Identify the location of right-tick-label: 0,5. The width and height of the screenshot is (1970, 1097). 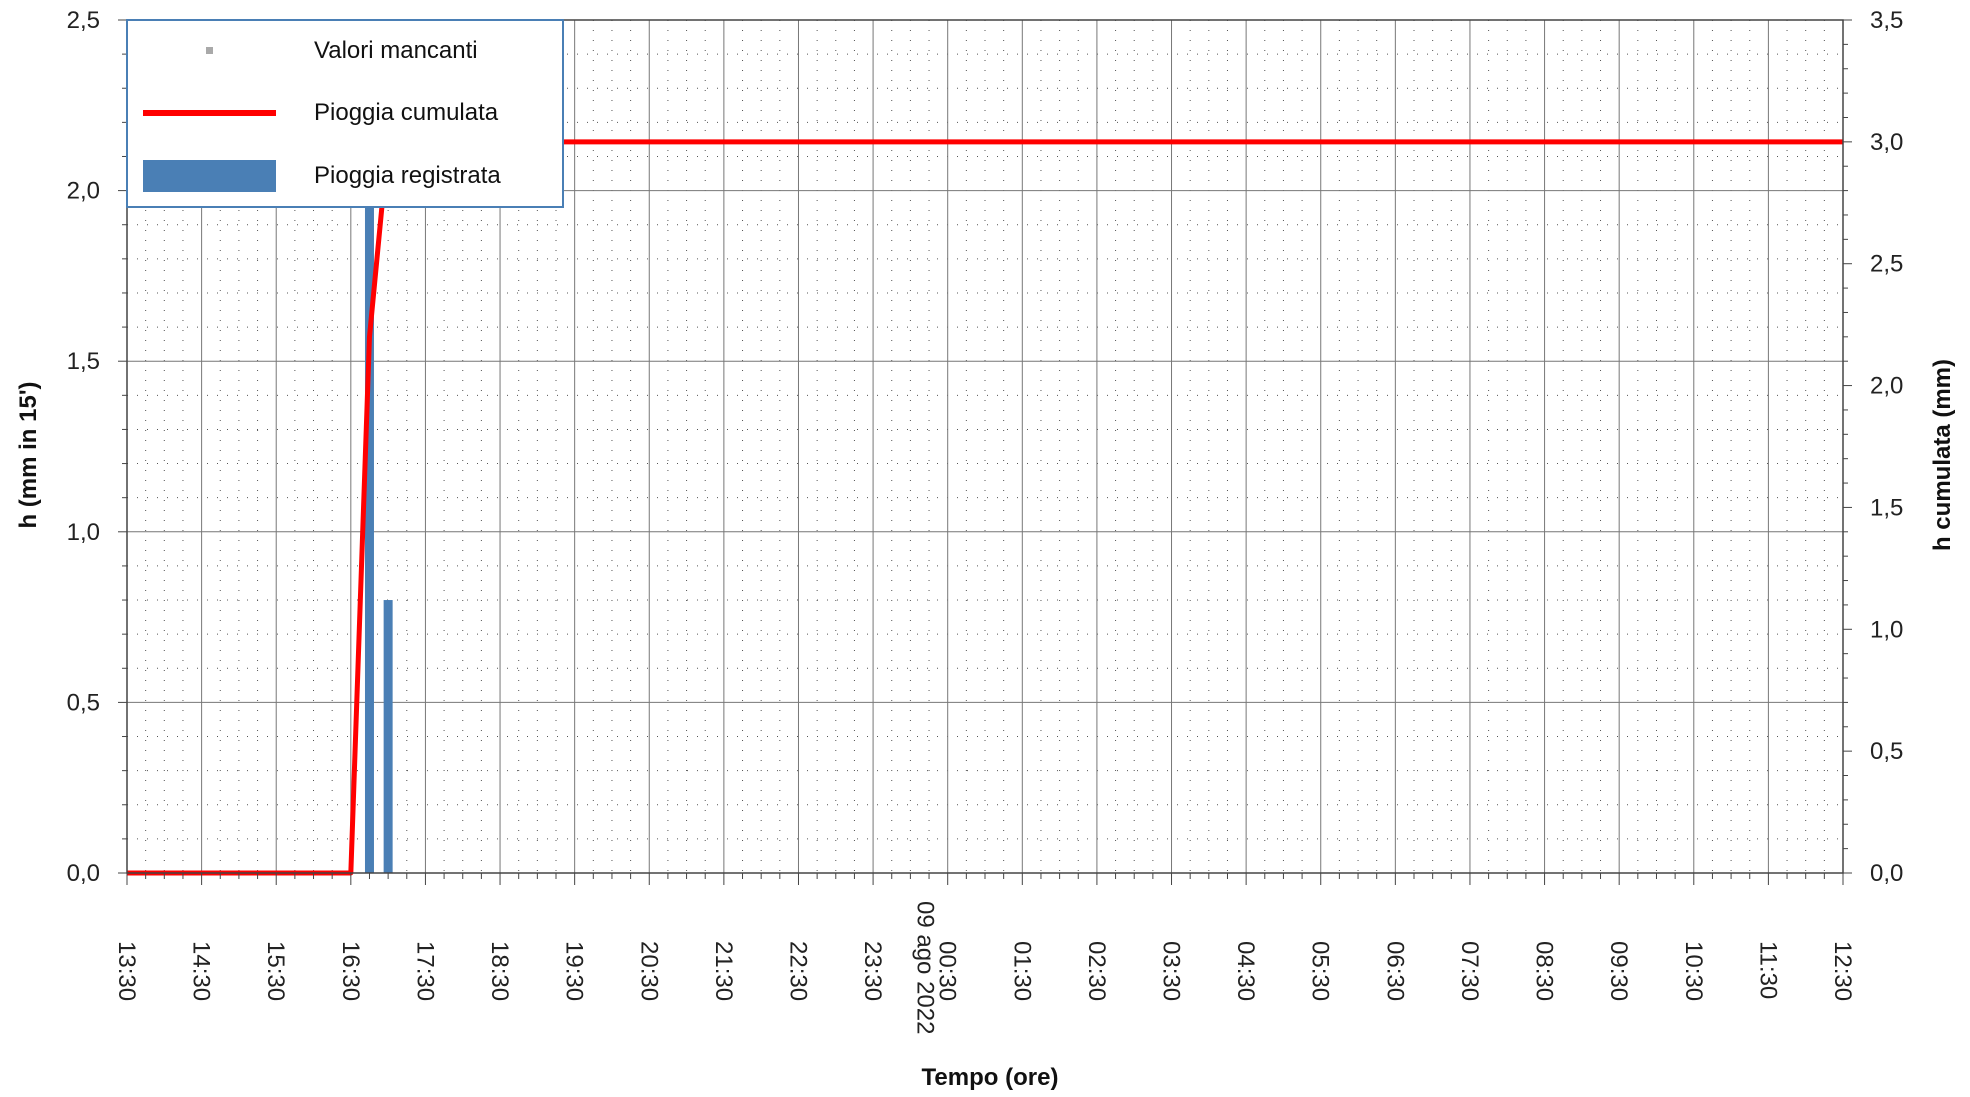
(1886, 751).